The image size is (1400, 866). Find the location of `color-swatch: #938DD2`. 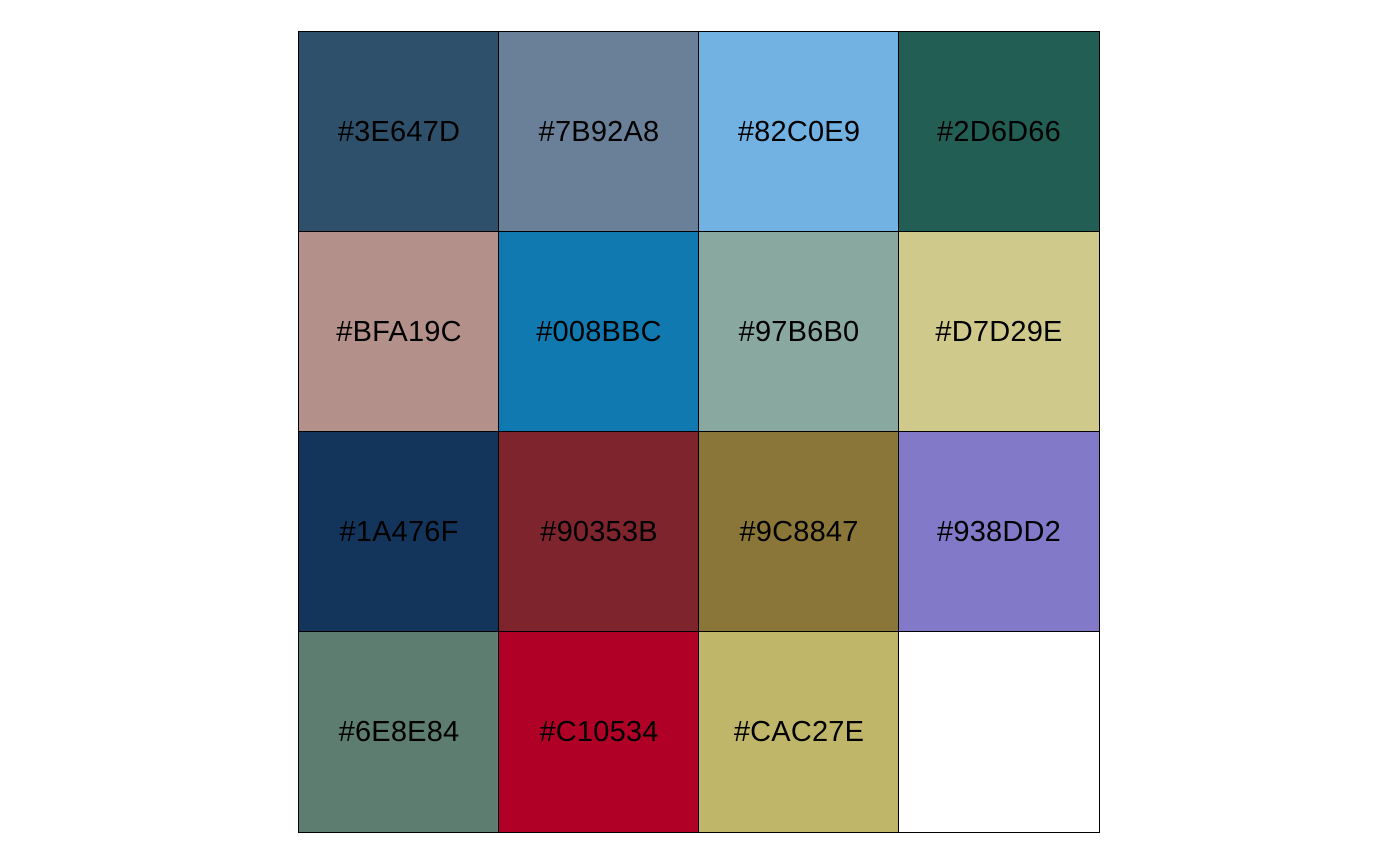

color-swatch: #938DD2 is located at coordinates (999, 532).